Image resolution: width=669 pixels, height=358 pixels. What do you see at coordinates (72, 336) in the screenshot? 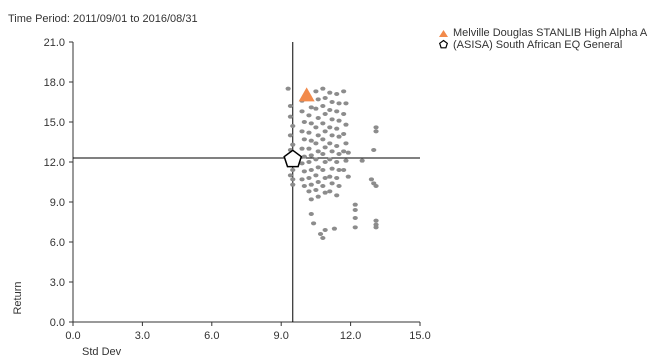
I see `x-tick-label: 0.0` at bounding box center [72, 336].